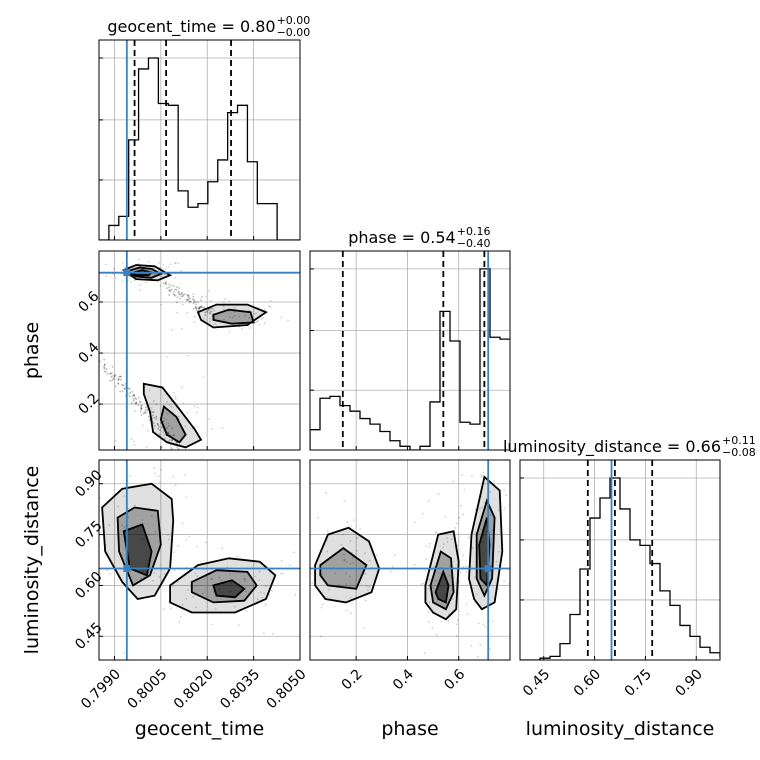 The width and height of the screenshot is (760, 760). I want to click on panel-title-geocent_time: geocent_time = 0.80, so click(191, 27).